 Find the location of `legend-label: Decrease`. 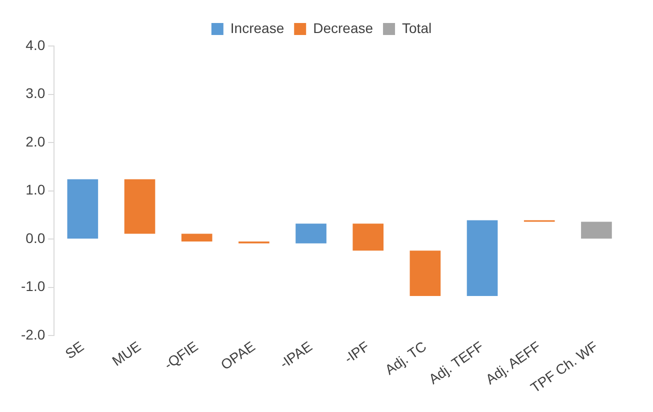

legend-label: Decrease is located at coordinates (343, 28).